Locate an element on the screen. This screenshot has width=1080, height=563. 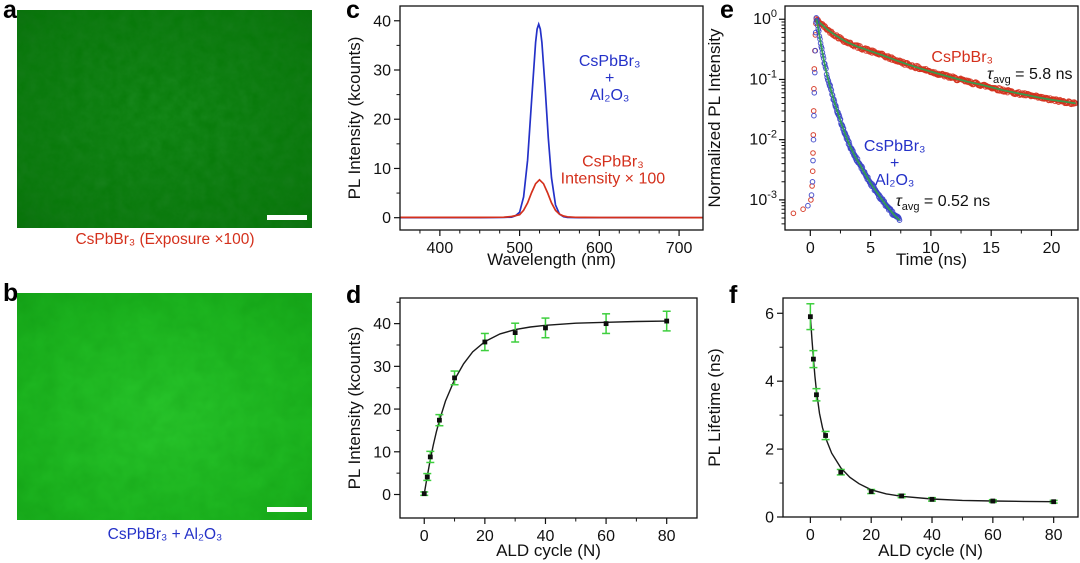
y-axis-label: PL Intensity (kcounts) is located at coordinates (354, 118).